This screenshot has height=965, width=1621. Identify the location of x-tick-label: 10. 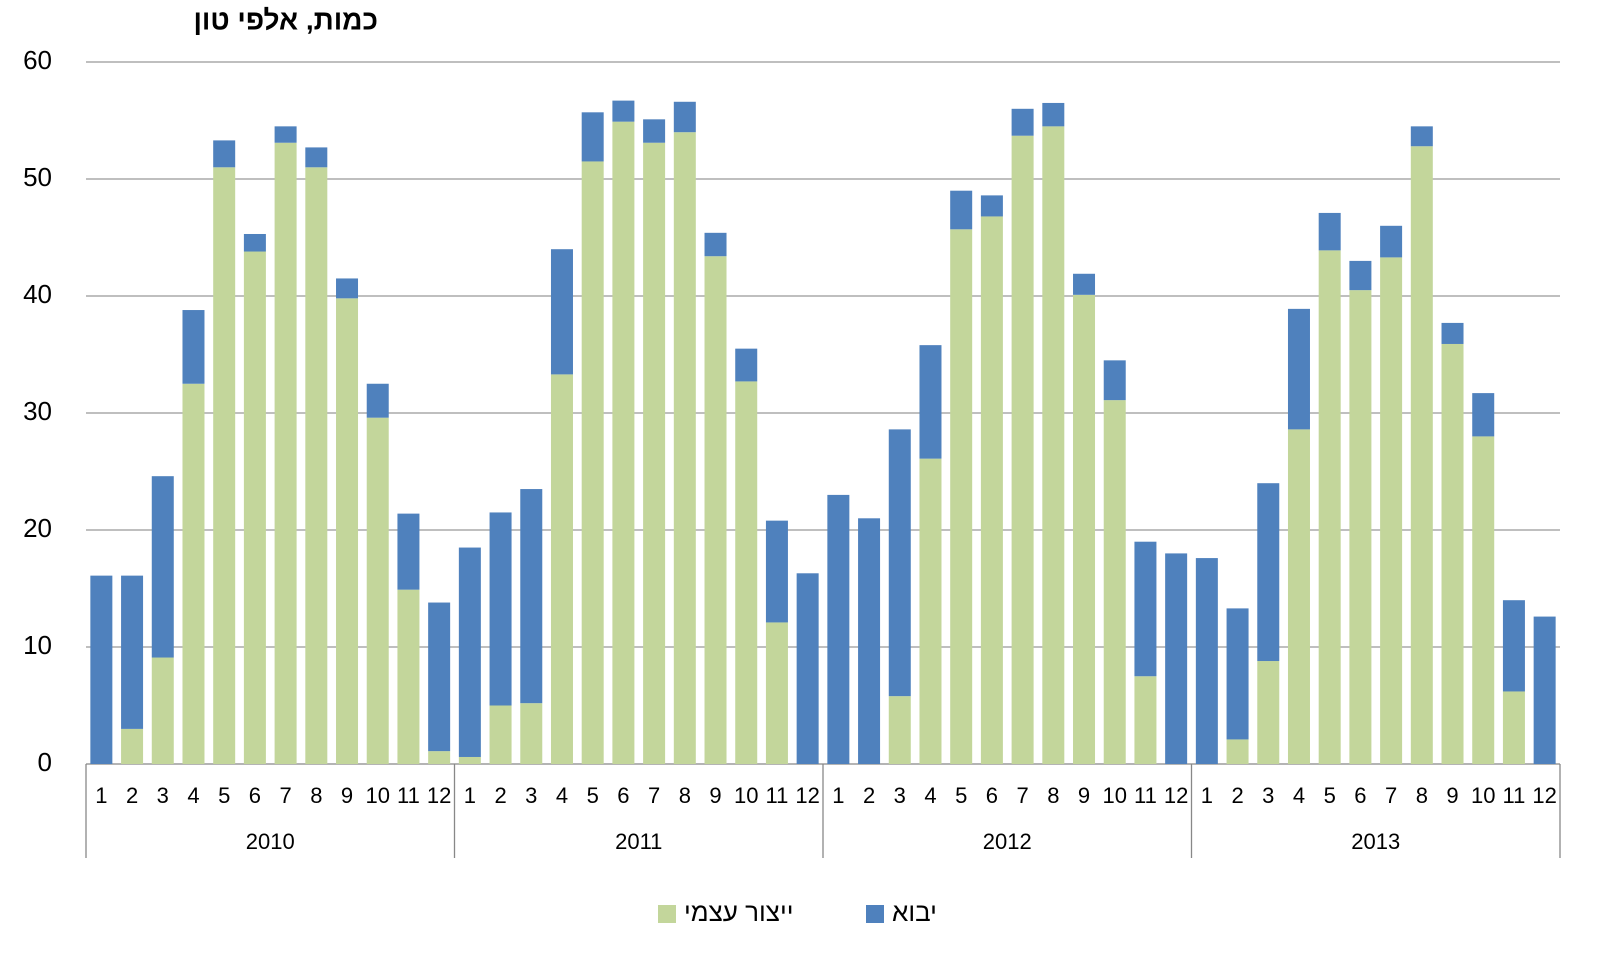
(1114, 795).